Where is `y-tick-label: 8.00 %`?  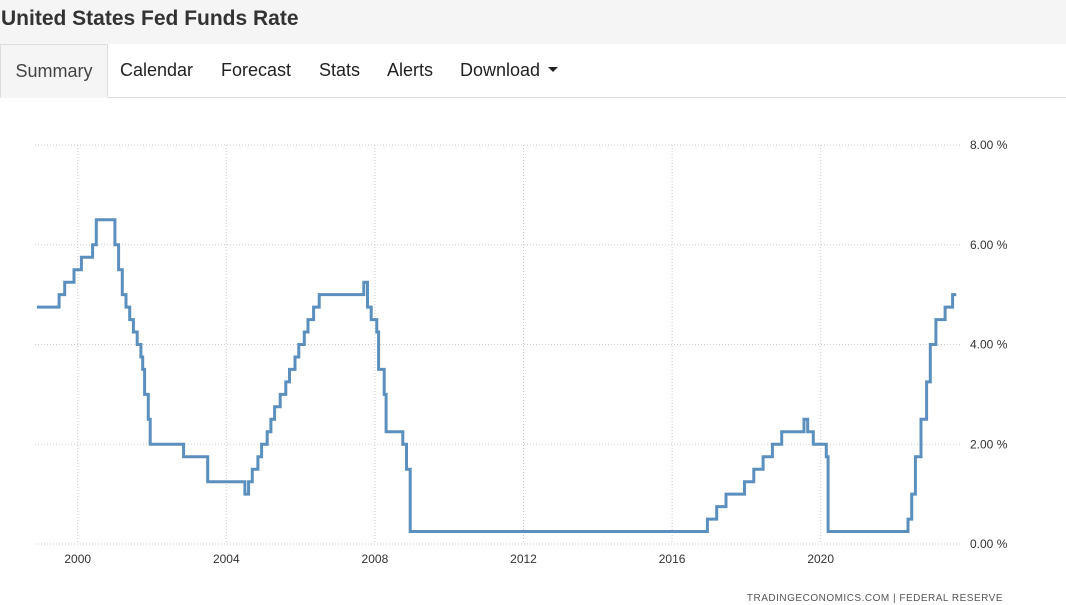
y-tick-label: 8.00 % is located at coordinates (989, 145).